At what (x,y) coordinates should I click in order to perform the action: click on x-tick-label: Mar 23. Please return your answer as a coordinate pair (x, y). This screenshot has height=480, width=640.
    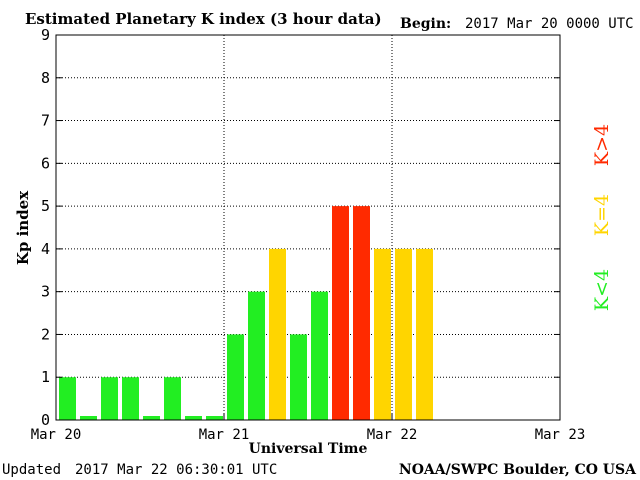
    Looking at the image, I should click on (560, 435).